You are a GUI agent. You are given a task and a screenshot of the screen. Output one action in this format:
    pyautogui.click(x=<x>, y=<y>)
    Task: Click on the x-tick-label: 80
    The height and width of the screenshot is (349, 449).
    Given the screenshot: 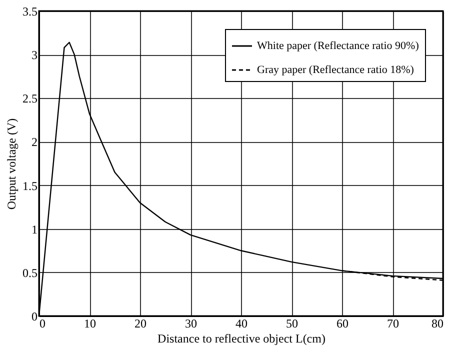 What is the action you would take?
    pyautogui.click(x=438, y=323)
    